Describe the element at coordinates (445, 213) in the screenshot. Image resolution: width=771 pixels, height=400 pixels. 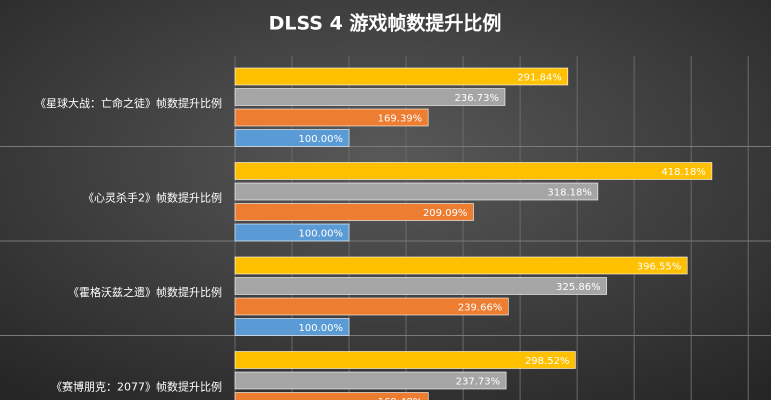
I see `value-label: 209.09%` at that location.